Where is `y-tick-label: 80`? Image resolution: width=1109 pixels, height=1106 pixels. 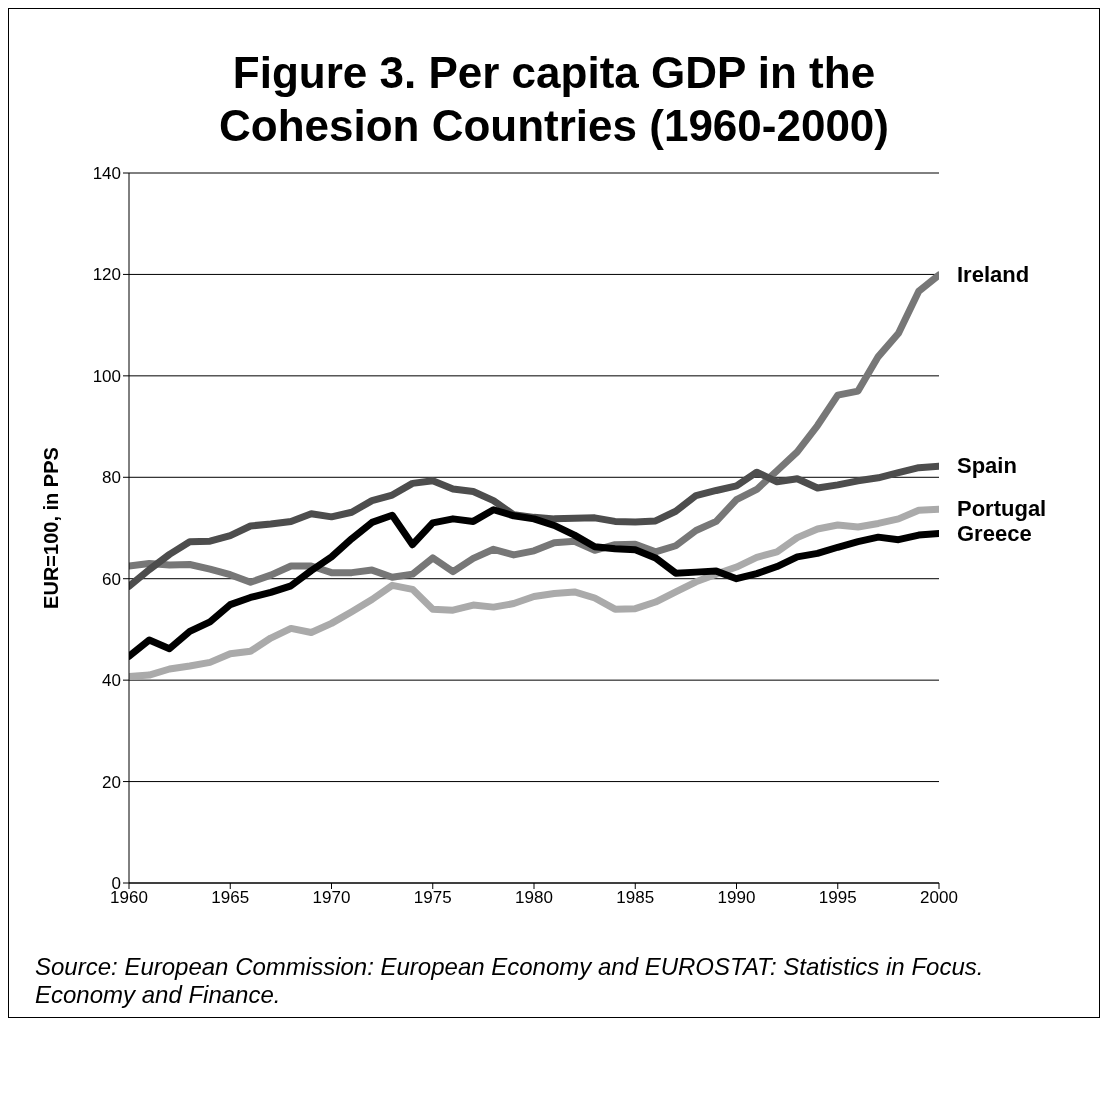 y-tick-label: 80 is located at coordinates (111, 477).